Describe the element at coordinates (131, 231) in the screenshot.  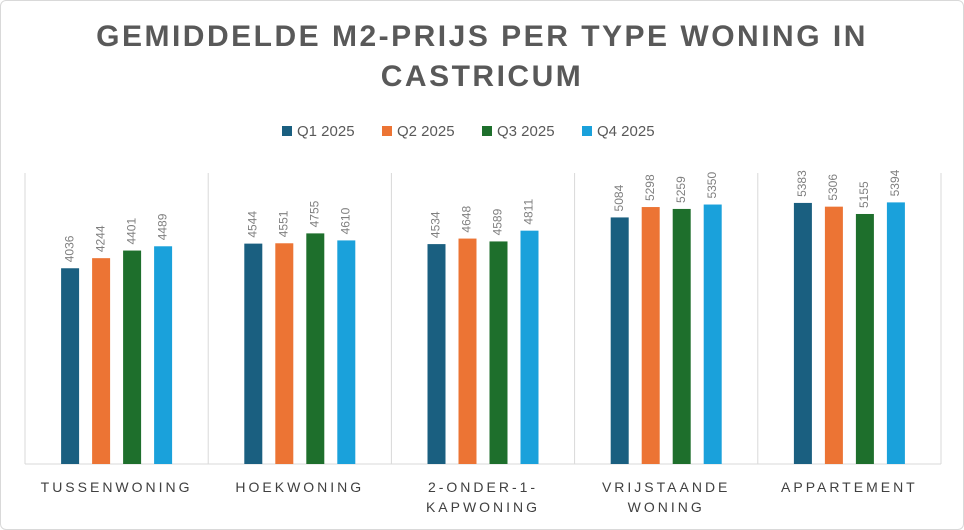
I see `value-label: 4401` at that location.